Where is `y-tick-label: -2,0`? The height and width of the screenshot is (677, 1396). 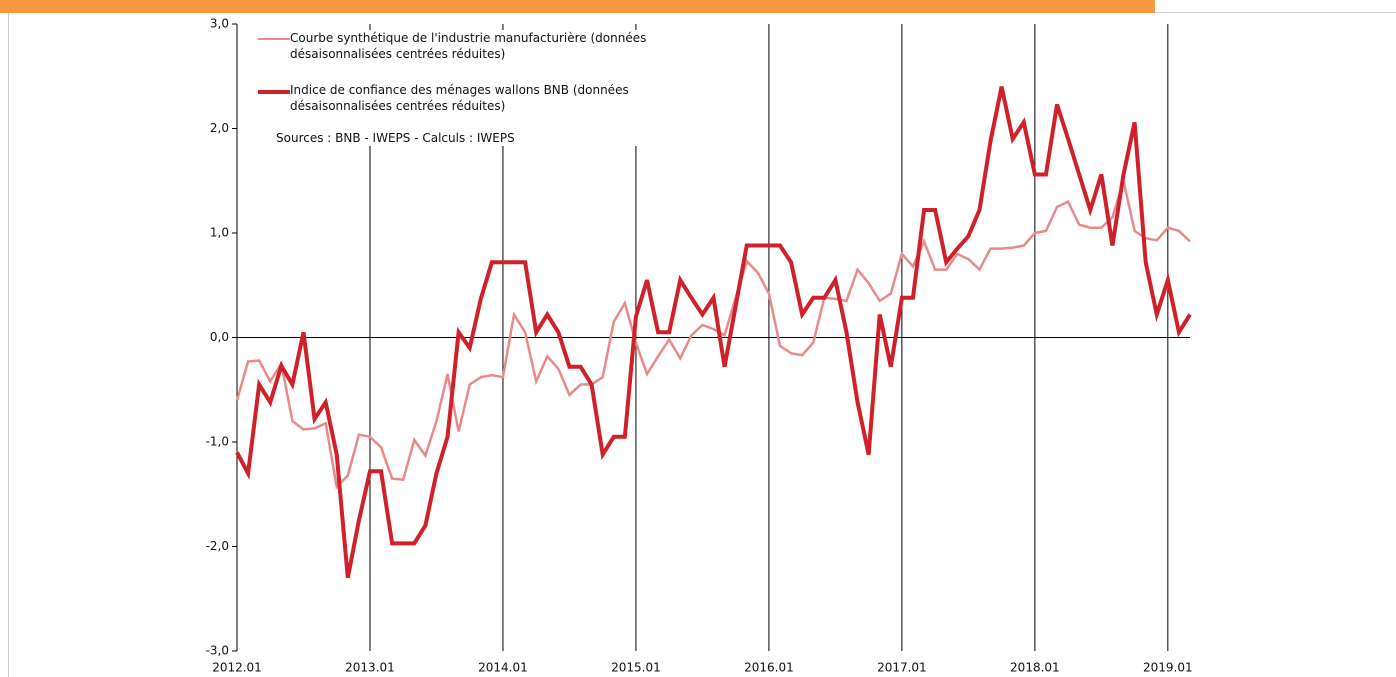
y-tick-label: -2,0 is located at coordinates (217, 546).